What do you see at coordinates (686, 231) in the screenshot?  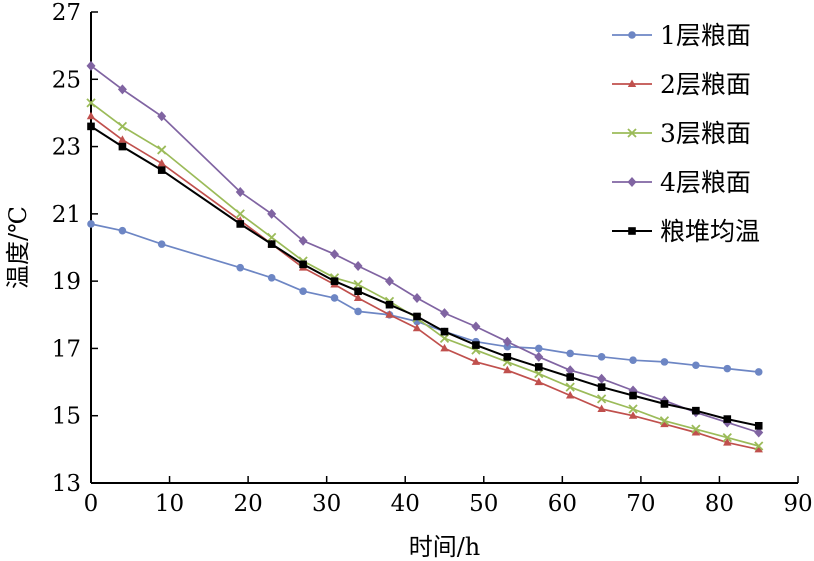 I see `legend-item: 粮堆均温` at bounding box center [686, 231].